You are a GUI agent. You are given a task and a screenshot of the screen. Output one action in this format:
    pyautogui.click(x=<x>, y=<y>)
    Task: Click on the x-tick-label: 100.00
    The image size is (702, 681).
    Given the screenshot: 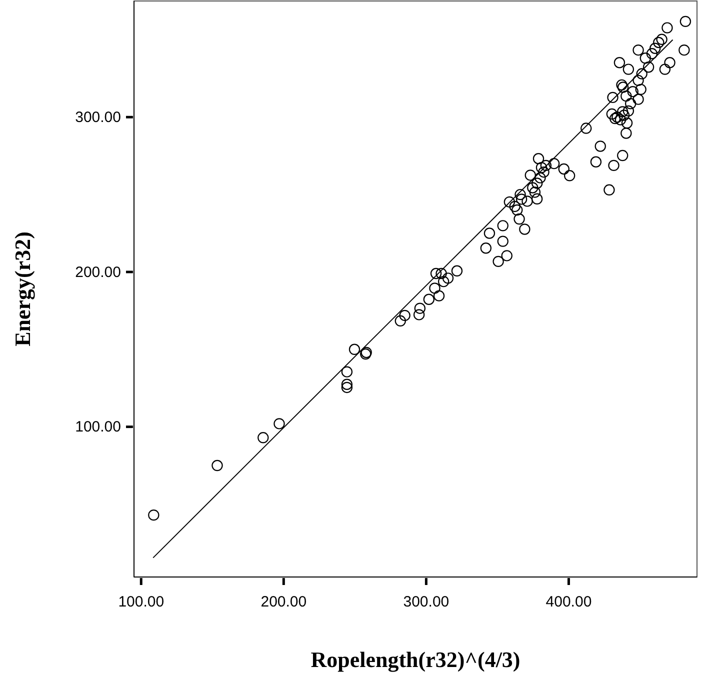 What is the action you would take?
    pyautogui.click(x=141, y=602)
    